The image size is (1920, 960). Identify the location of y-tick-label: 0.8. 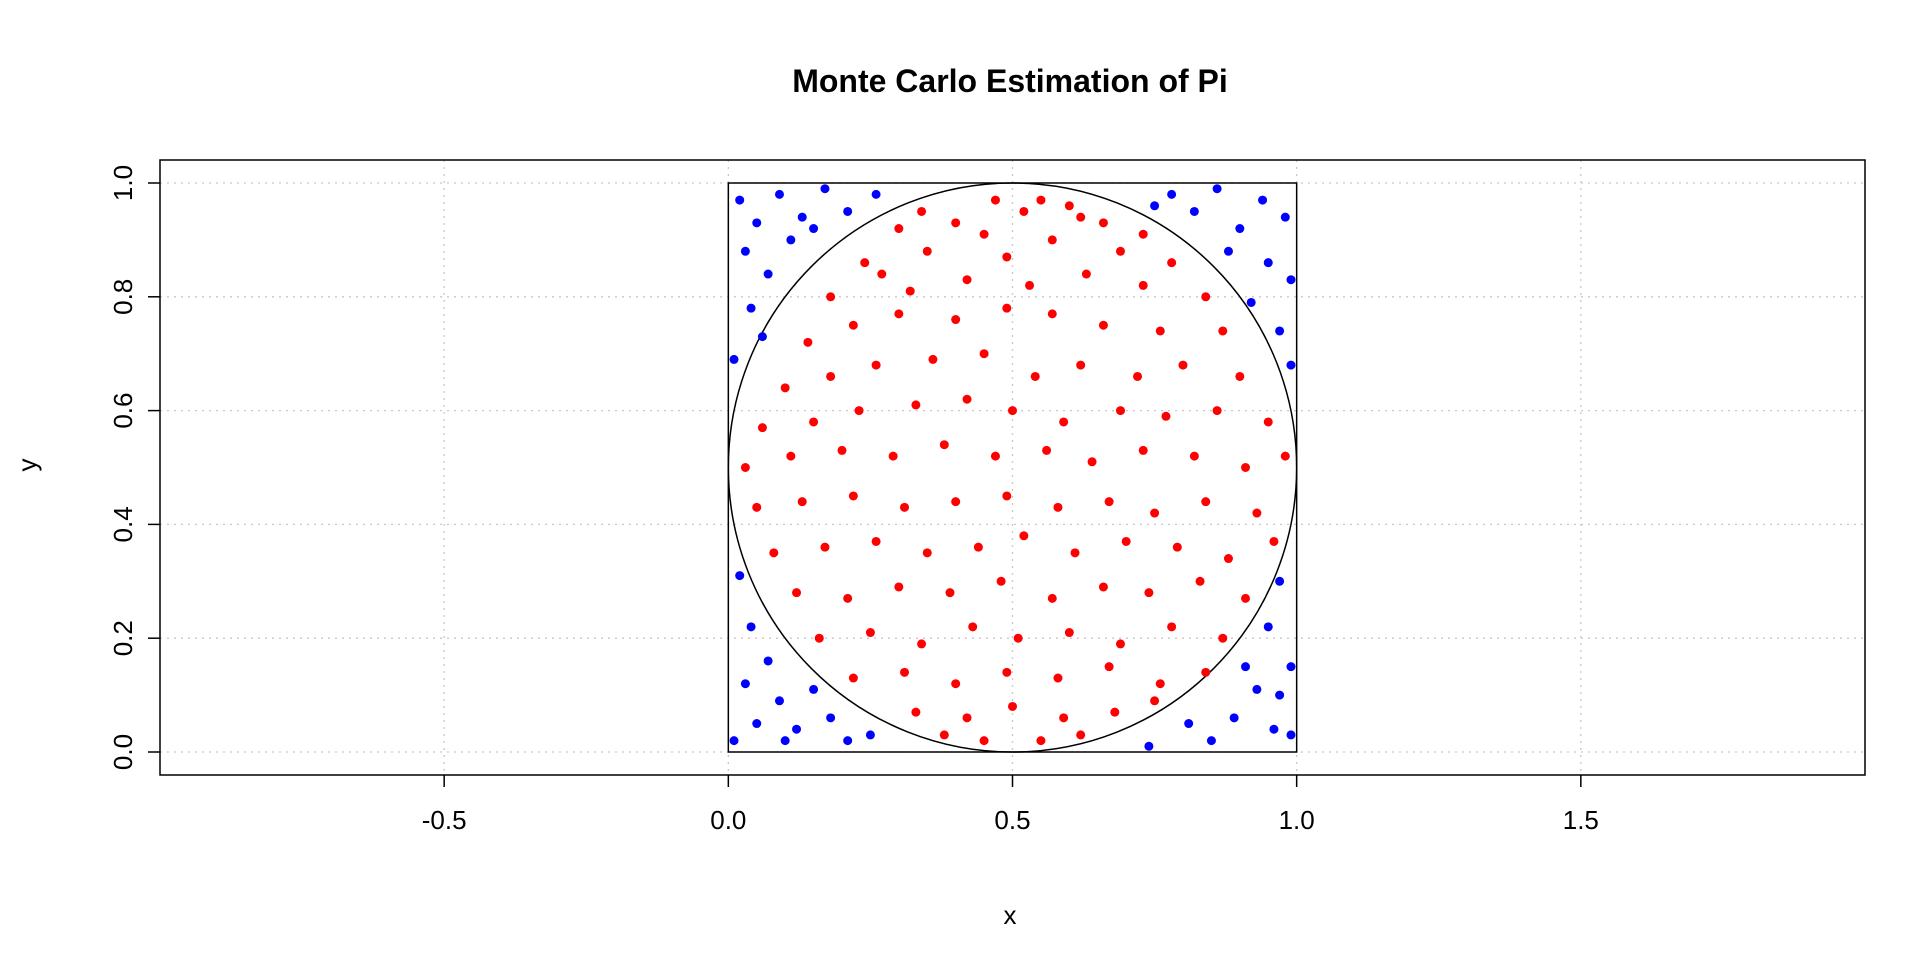
(123, 297).